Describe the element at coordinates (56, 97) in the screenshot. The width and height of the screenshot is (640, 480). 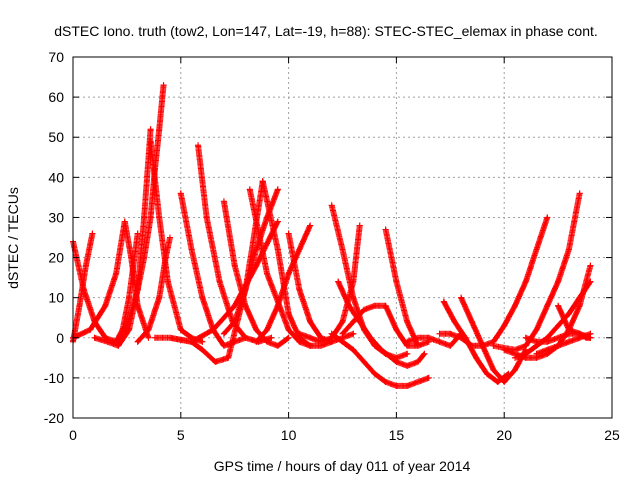
I see `y-tick-label: 60` at that location.